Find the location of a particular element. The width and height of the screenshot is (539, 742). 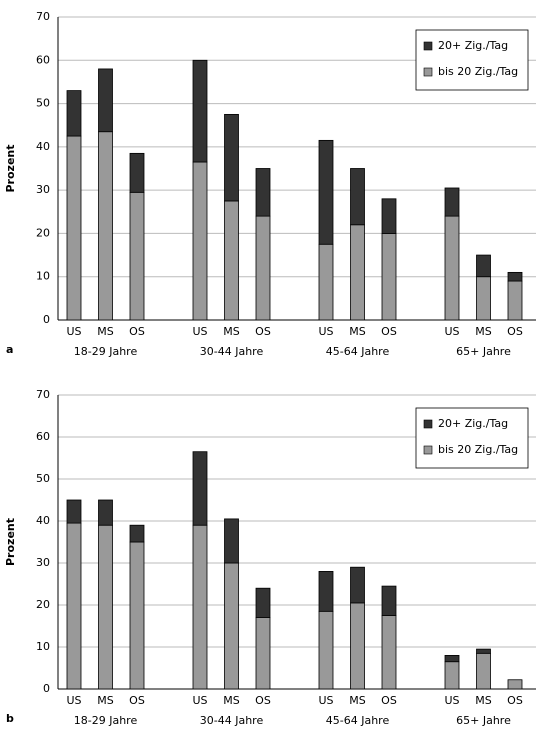

y-tick-label: 60 is located at coordinates (43, 59).